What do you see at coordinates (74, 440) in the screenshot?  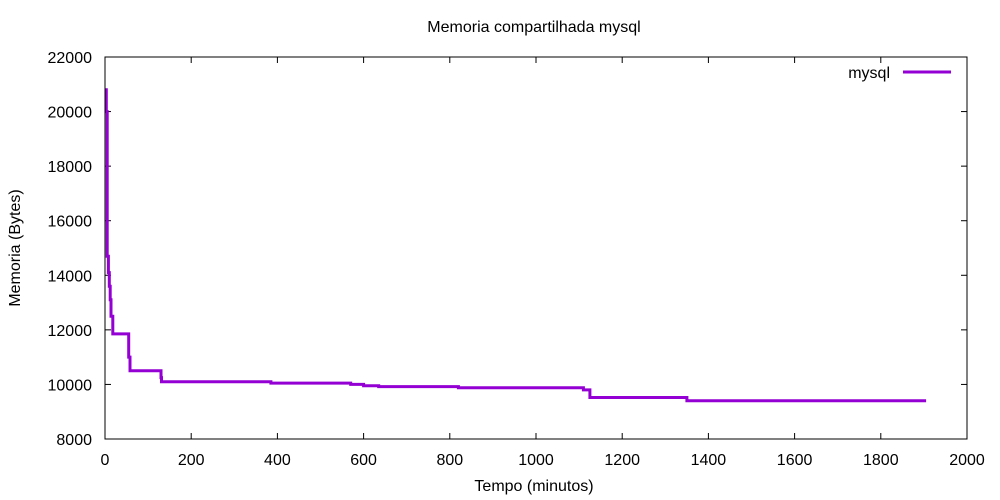 I see `y-tick-label: 8000` at bounding box center [74, 440].